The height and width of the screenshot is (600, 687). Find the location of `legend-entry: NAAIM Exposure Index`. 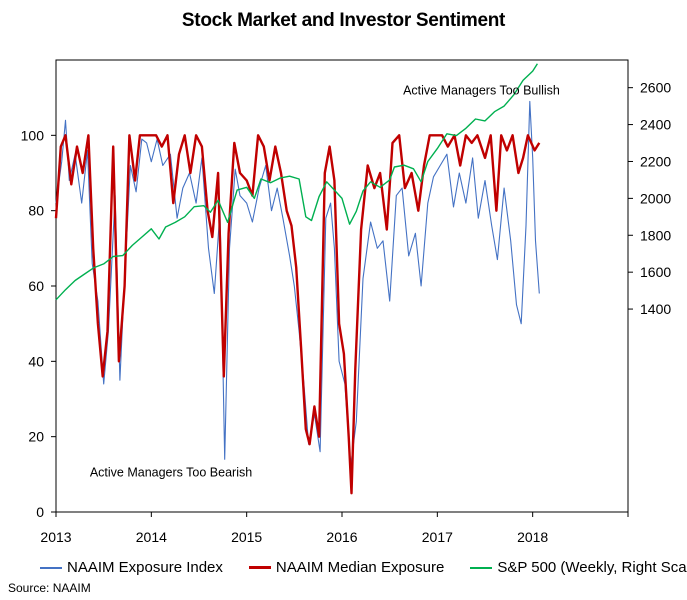

legend-entry: NAAIM Exposure Index is located at coordinates (131, 567).